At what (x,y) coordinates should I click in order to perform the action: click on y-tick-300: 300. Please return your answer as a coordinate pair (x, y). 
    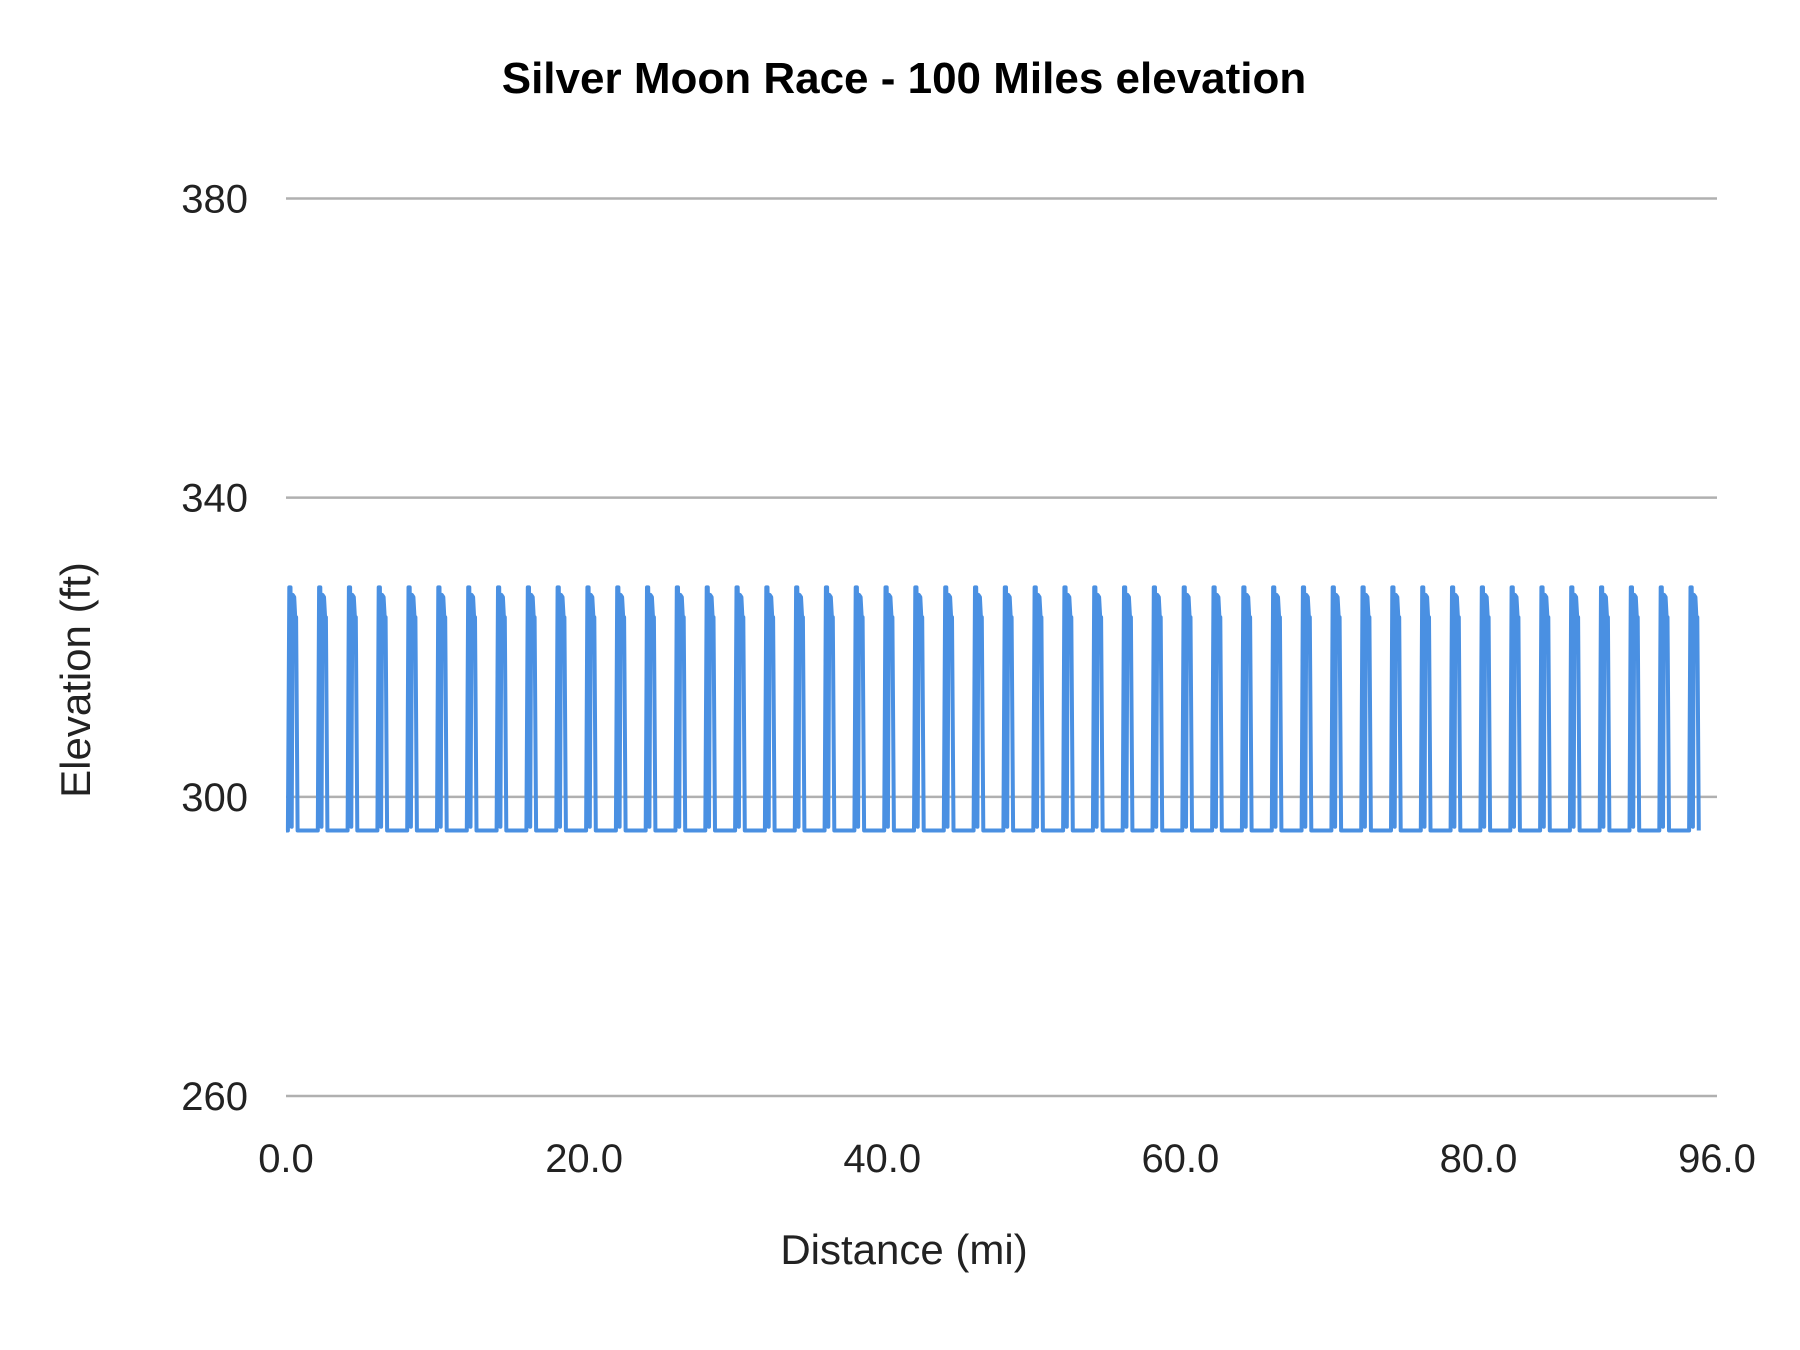
    Looking at the image, I should click on (214, 798).